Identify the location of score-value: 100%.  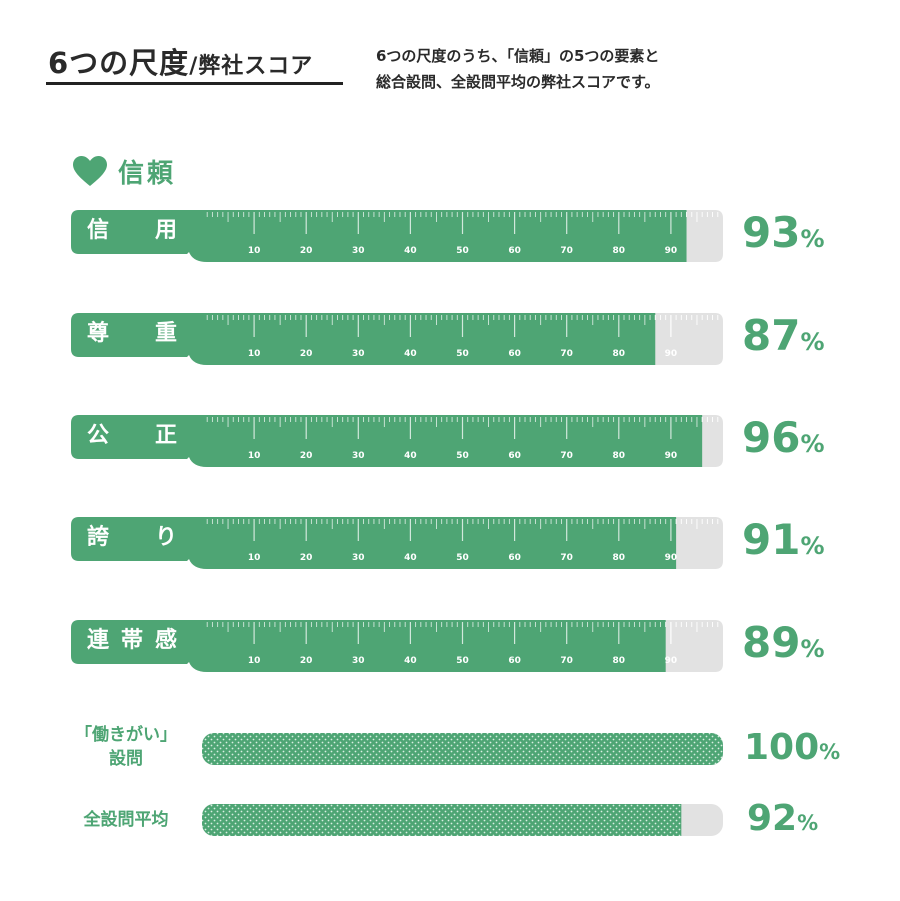
(792, 747).